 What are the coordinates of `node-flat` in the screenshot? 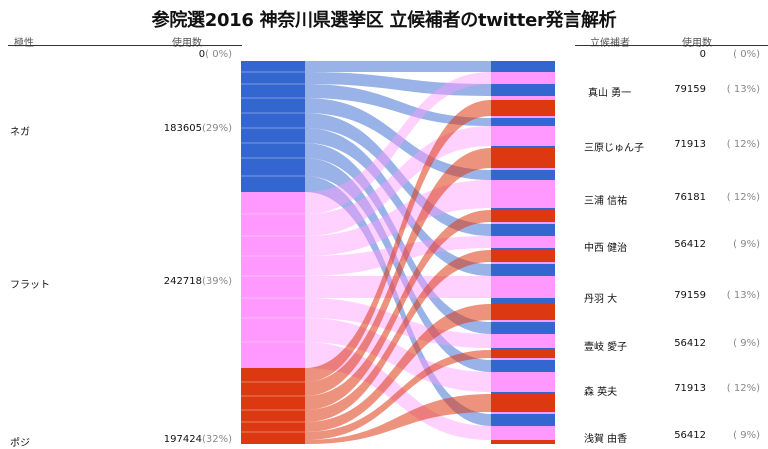 It's located at (273, 280).